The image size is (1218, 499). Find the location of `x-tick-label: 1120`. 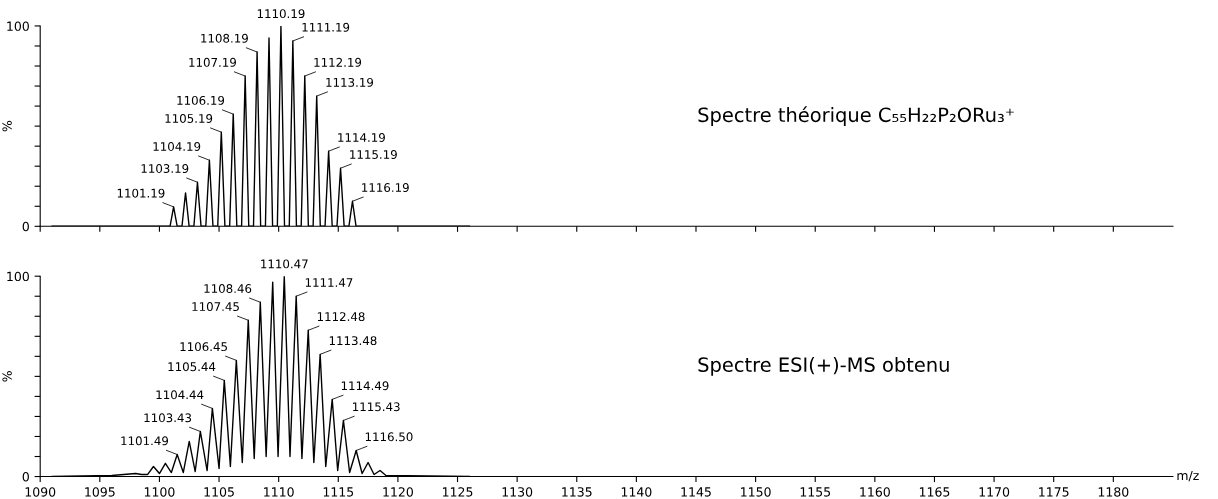

x-tick-label: 1120 is located at coordinates (398, 492).